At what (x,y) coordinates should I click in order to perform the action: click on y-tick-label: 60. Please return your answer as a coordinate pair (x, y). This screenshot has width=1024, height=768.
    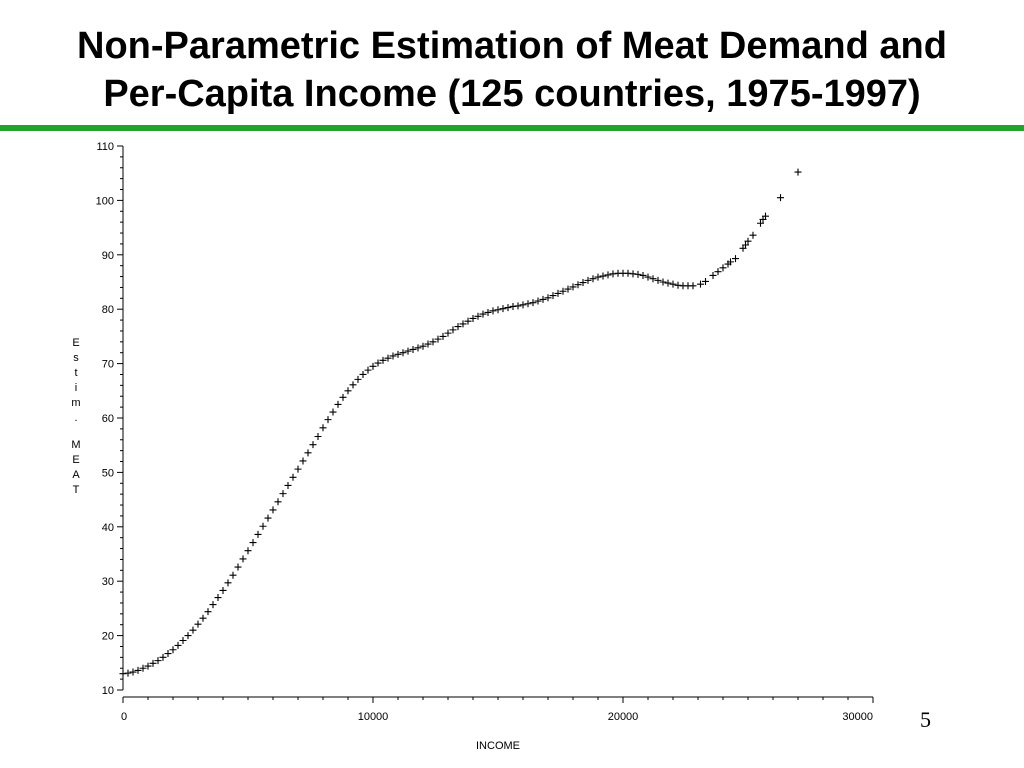
    Looking at the image, I should click on (108, 419).